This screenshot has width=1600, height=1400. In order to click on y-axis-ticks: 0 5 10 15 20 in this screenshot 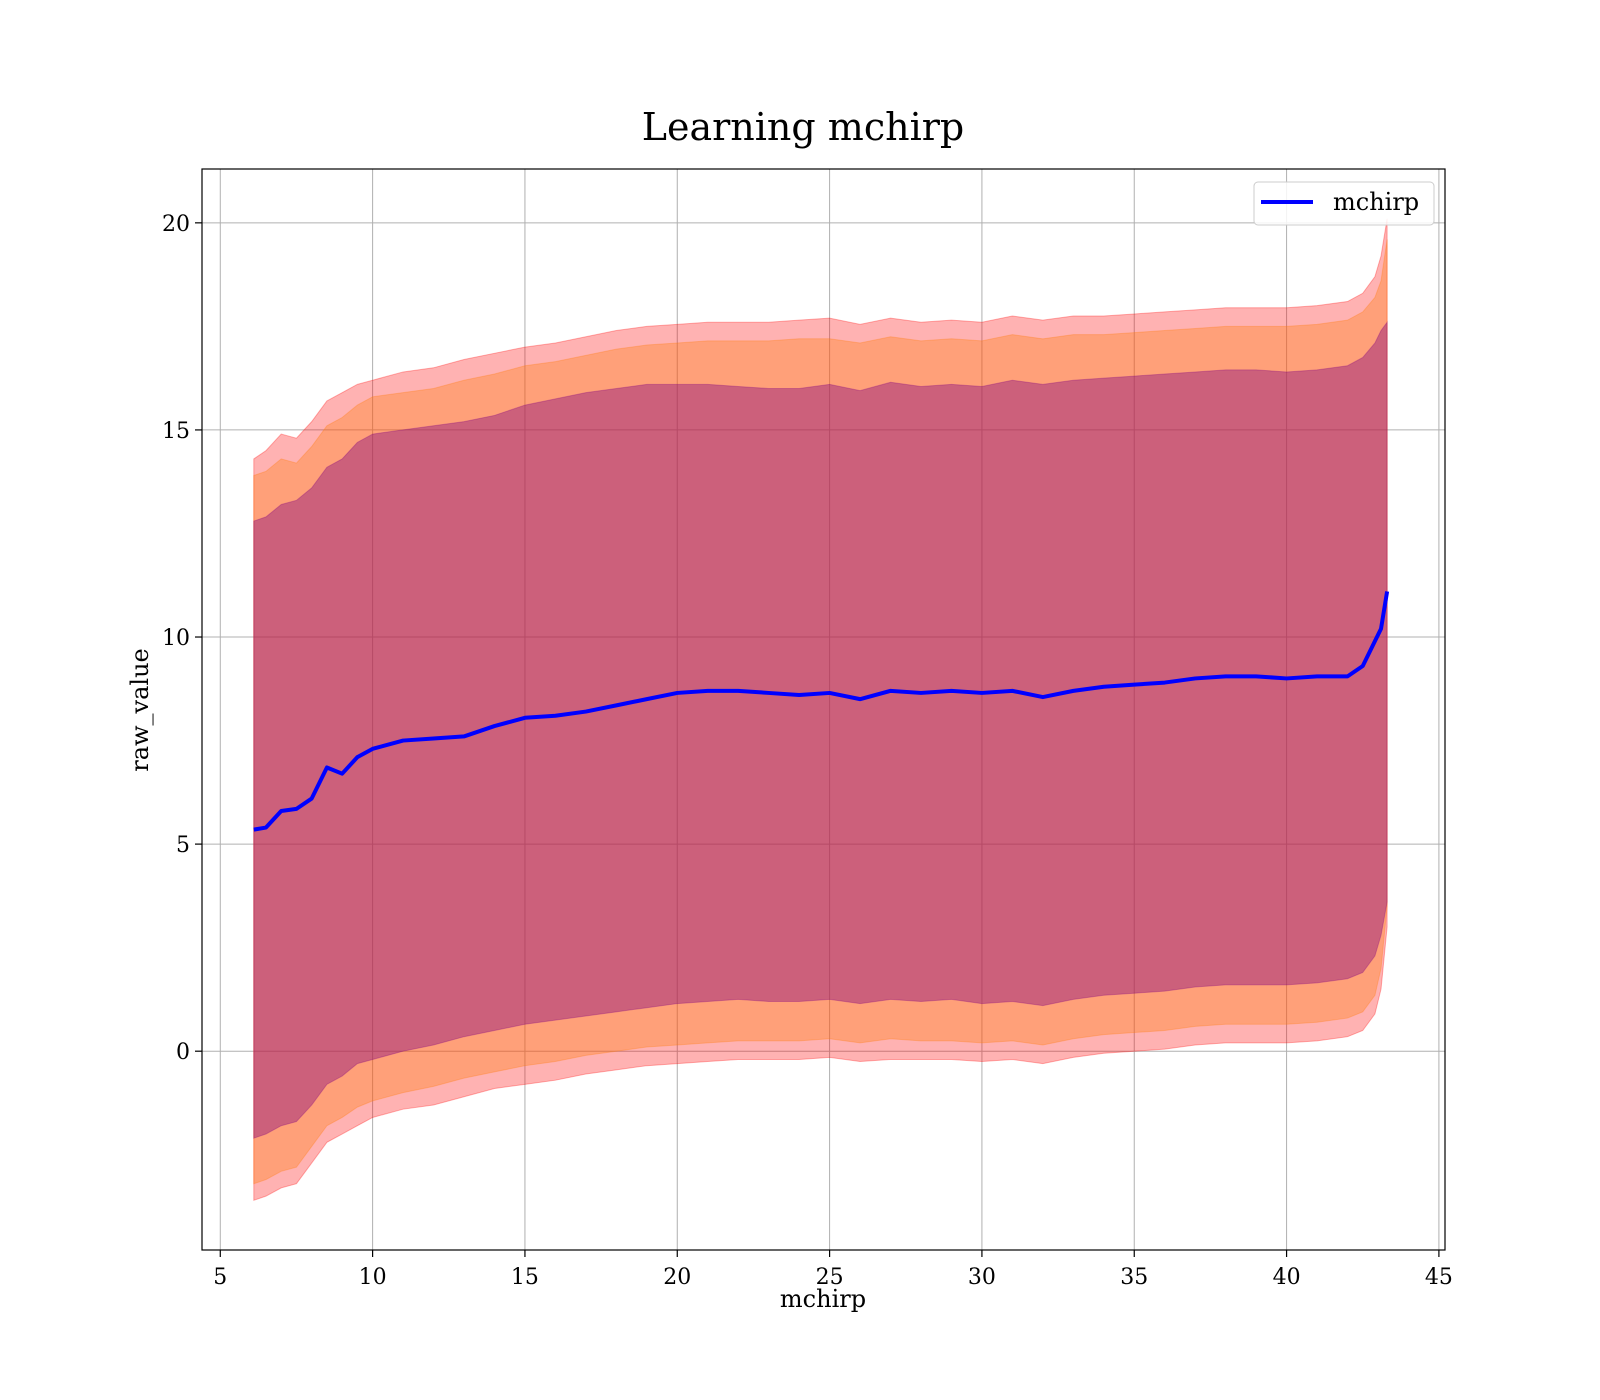, I will do `click(182, 638)`.